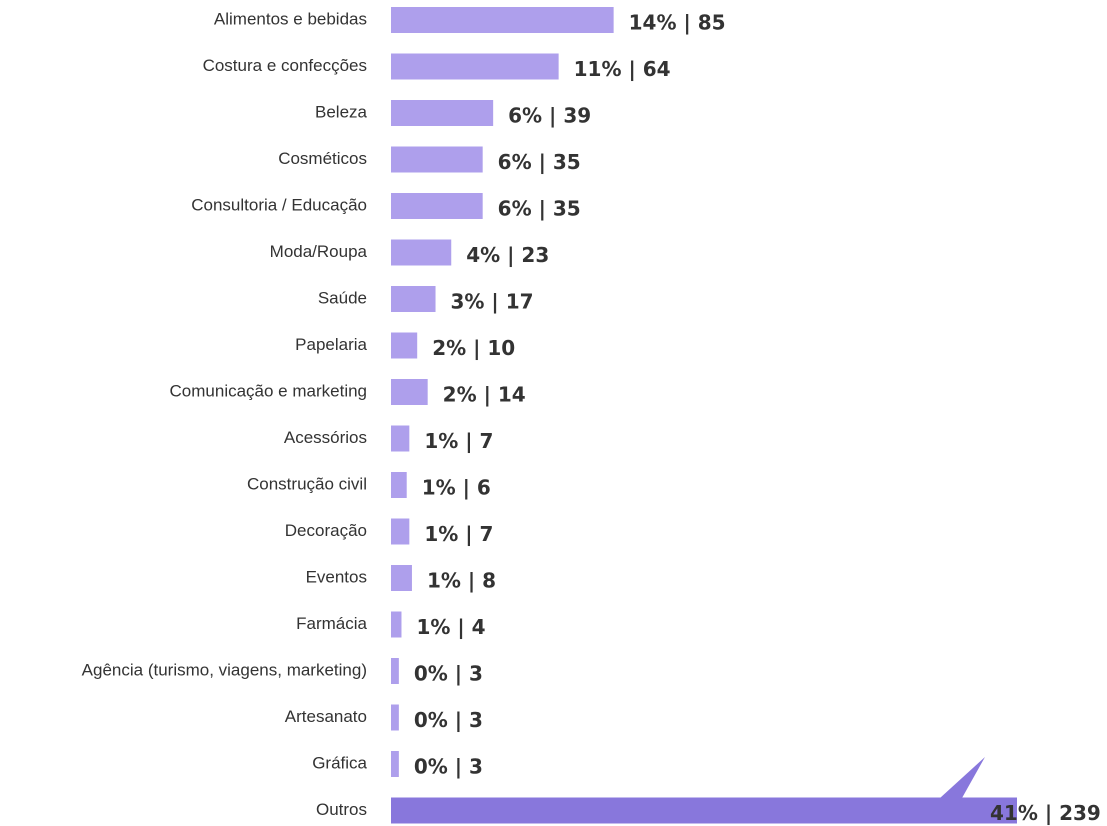 The image size is (1107, 826). What do you see at coordinates (285, 65) in the screenshot?
I see `category-label: Costura e confecções` at bounding box center [285, 65].